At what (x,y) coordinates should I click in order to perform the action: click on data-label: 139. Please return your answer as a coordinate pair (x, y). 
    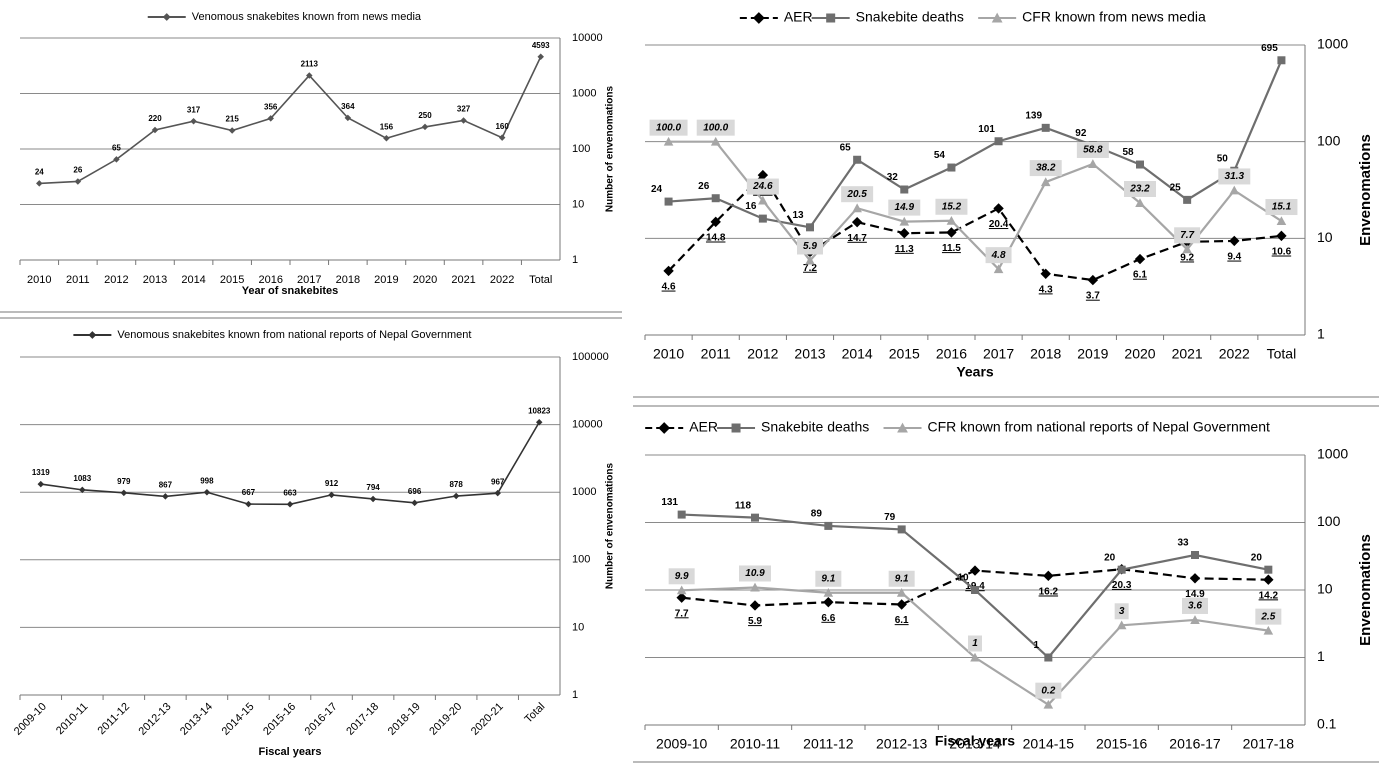
    Looking at the image, I should click on (1033, 115).